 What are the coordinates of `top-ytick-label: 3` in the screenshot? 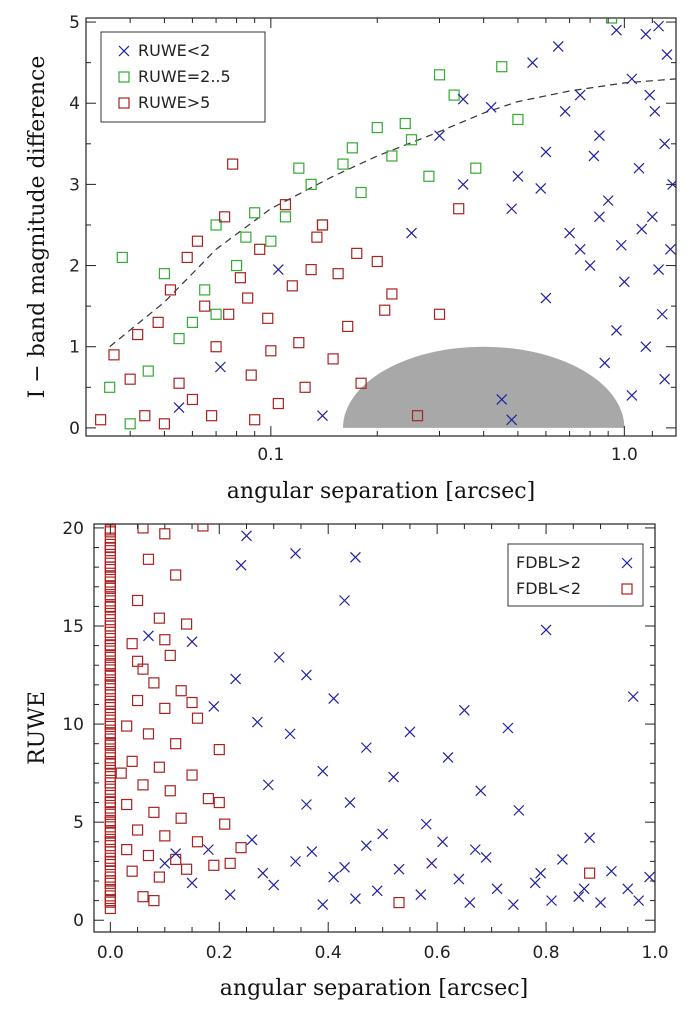 It's located at (74, 185).